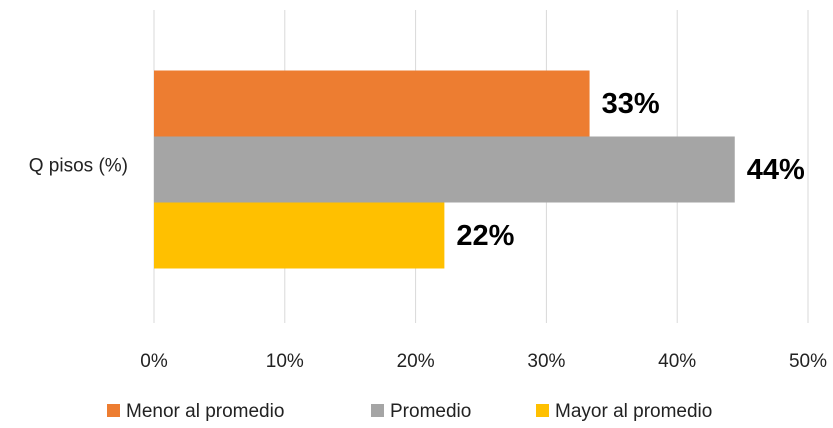 Image resolution: width=833 pixels, height=428 pixels. What do you see at coordinates (154, 361) in the screenshot?
I see `x-tick-label: 0%` at bounding box center [154, 361].